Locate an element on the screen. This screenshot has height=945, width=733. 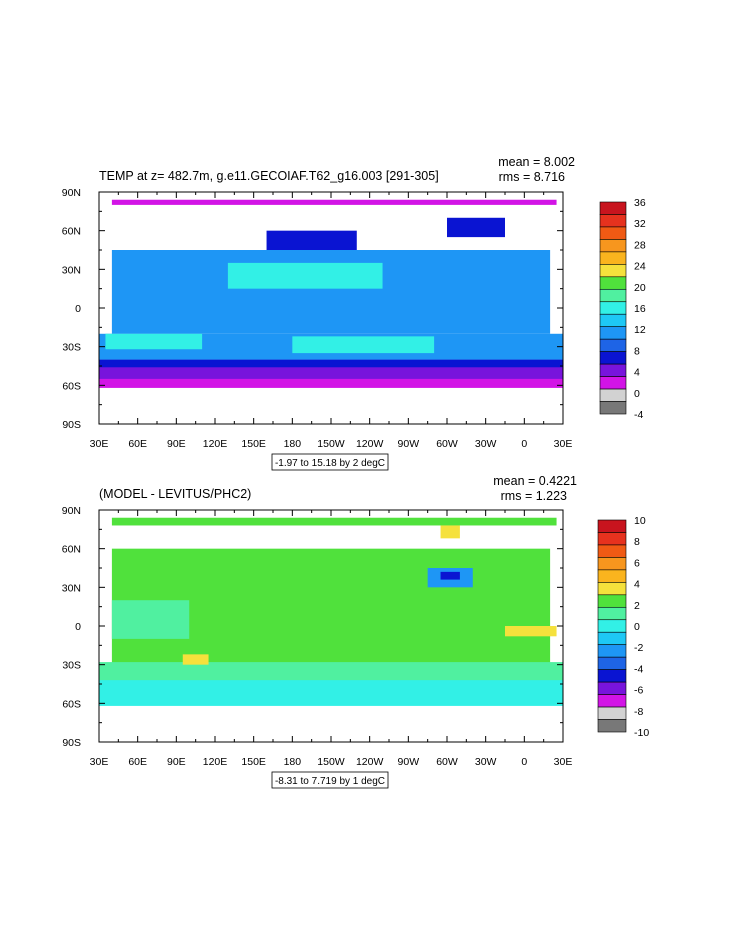
colorbar-label: 24 is located at coordinates (640, 267).